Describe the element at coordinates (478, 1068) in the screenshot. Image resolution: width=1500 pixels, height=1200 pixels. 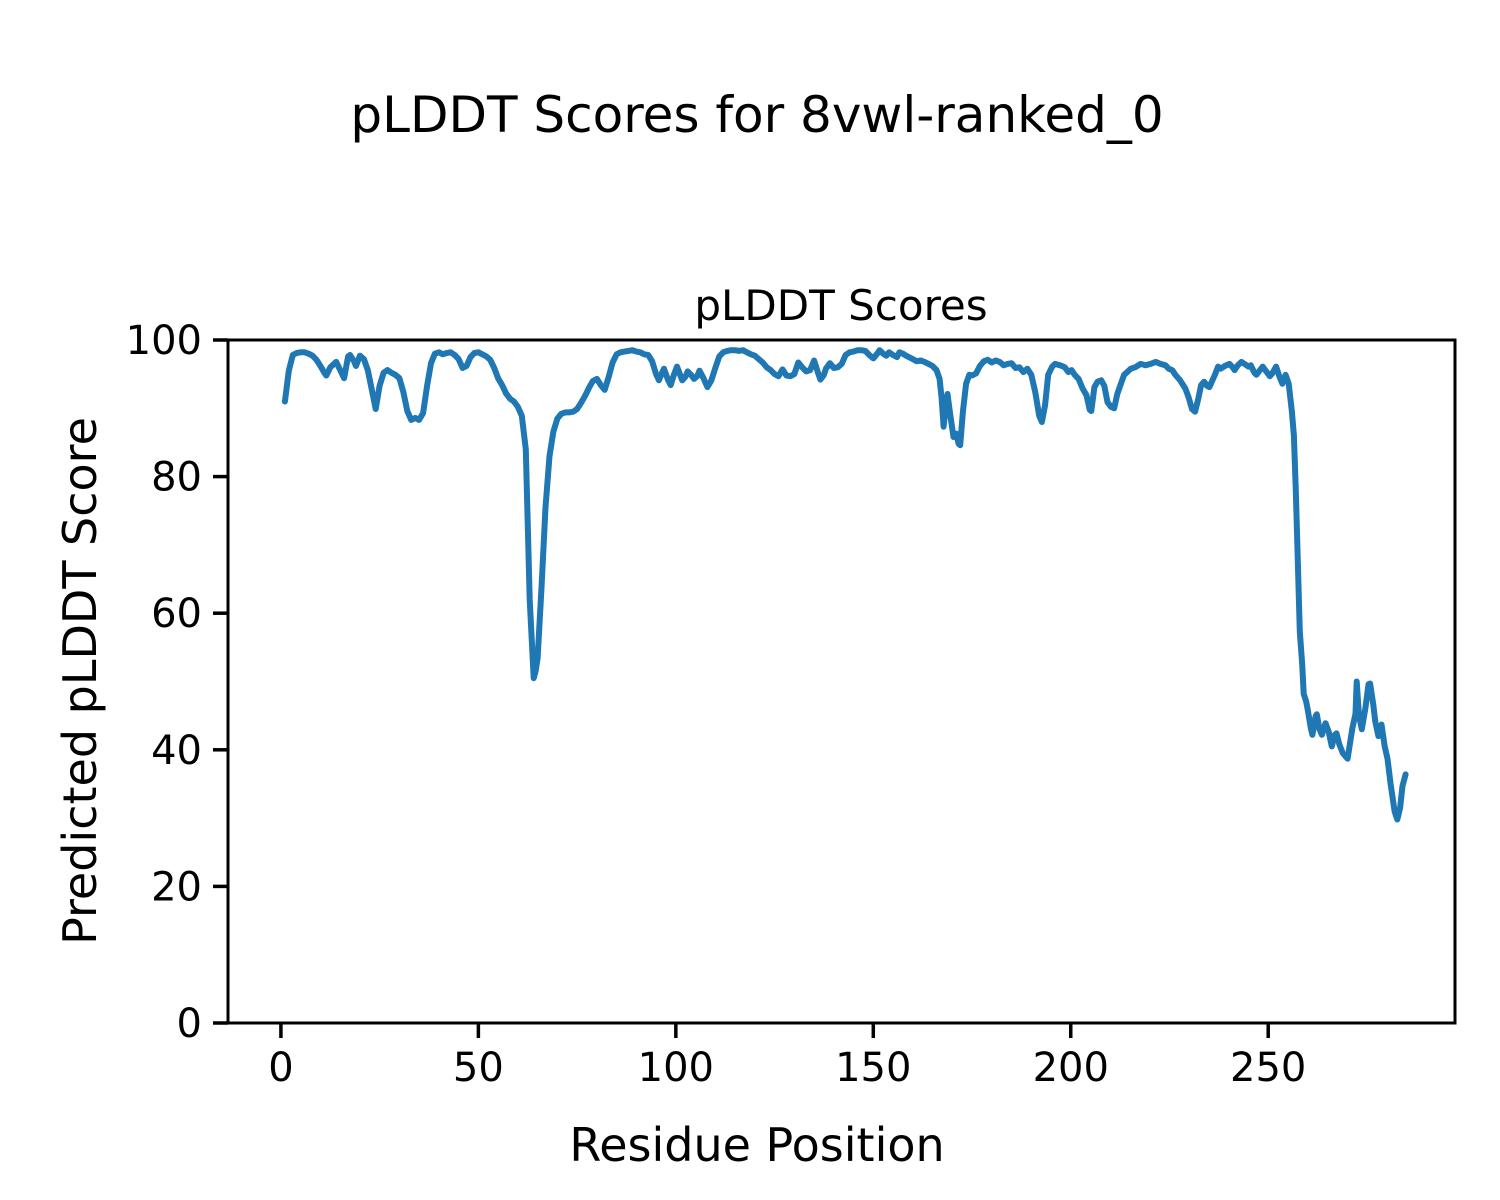
I see `x-tick-label: 50` at that location.